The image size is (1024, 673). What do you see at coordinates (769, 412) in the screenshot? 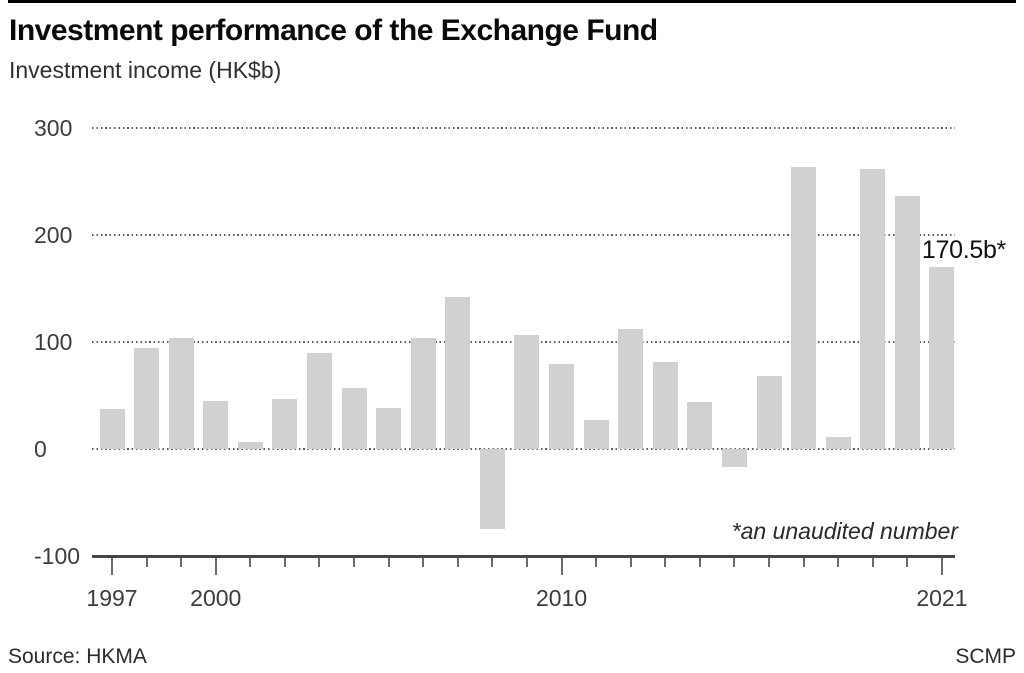
I see `bar-2016` at bounding box center [769, 412].